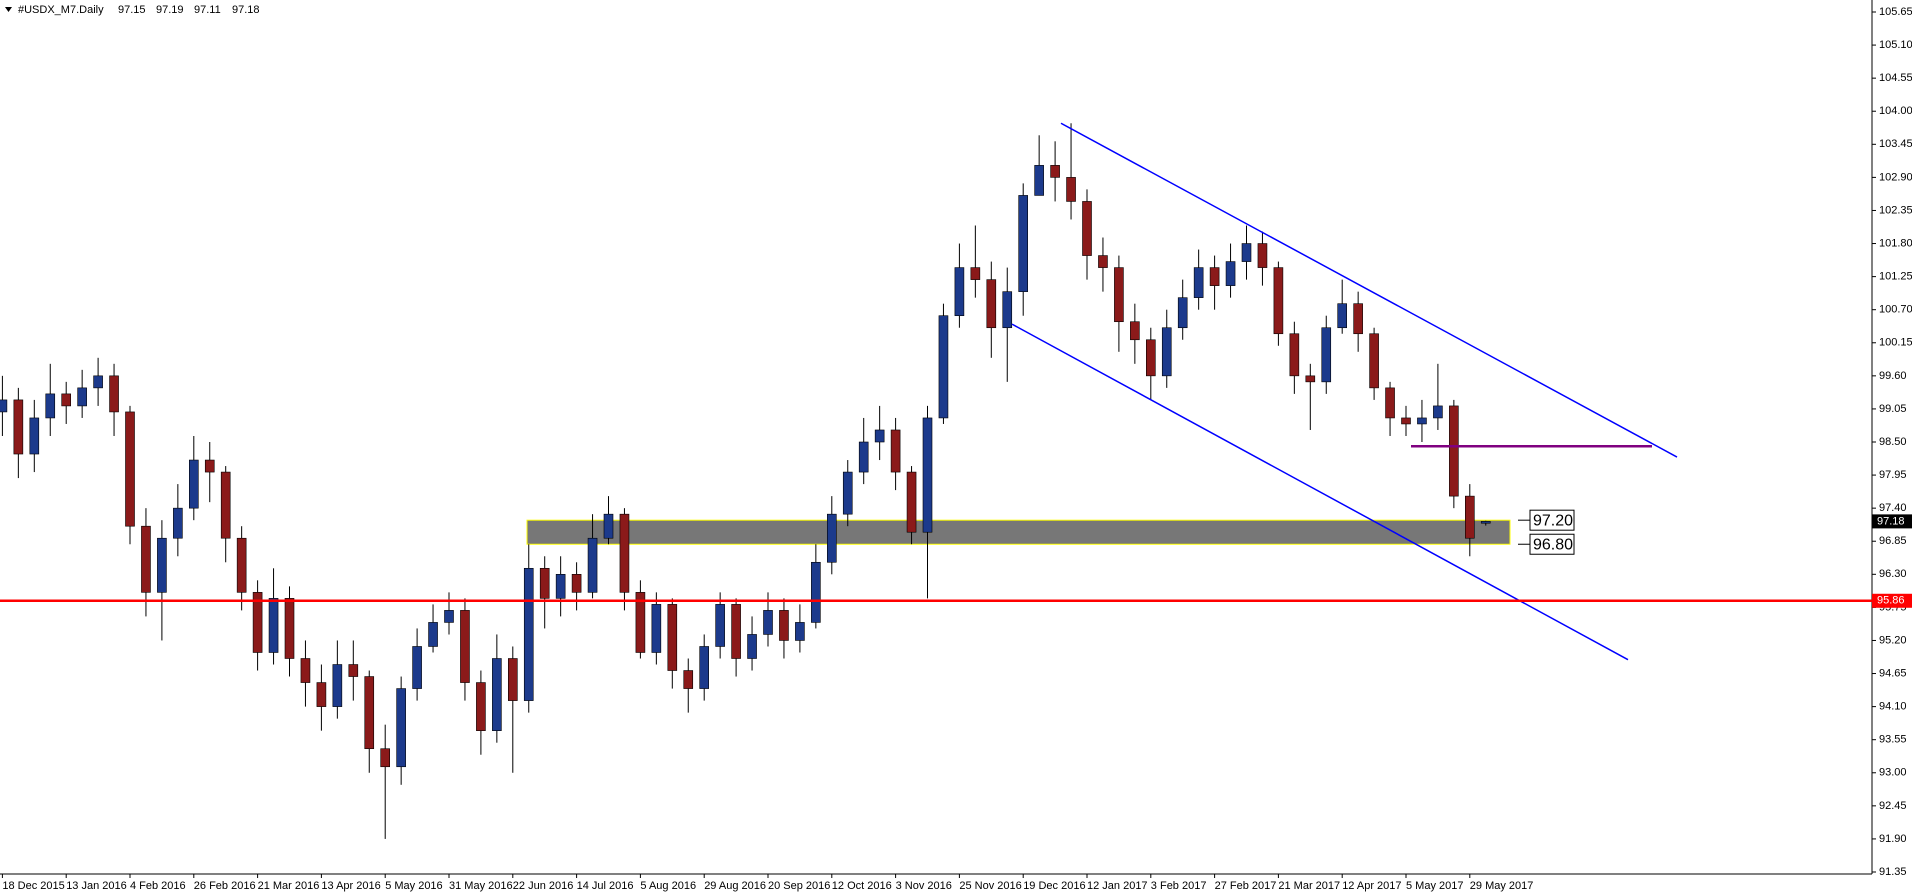 This screenshot has height=896, width=1912. I want to click on header-open: 97.15, so click(132, 10).